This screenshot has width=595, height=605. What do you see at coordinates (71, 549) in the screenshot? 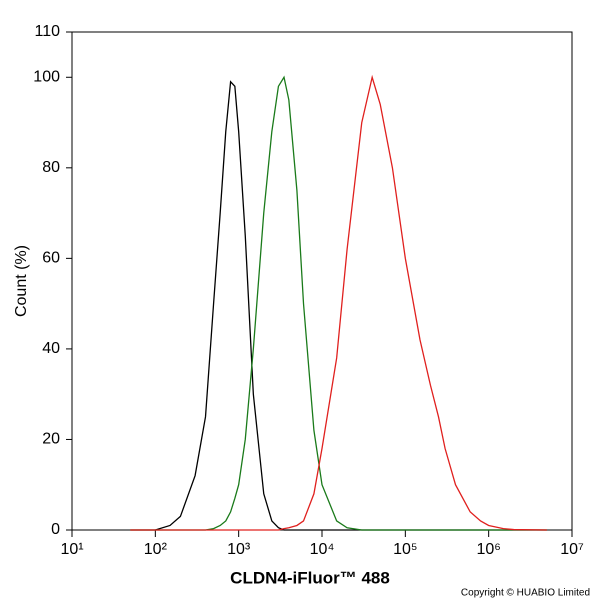
I see `x-tick-label: 10¹` at bounding box center [71, 549].